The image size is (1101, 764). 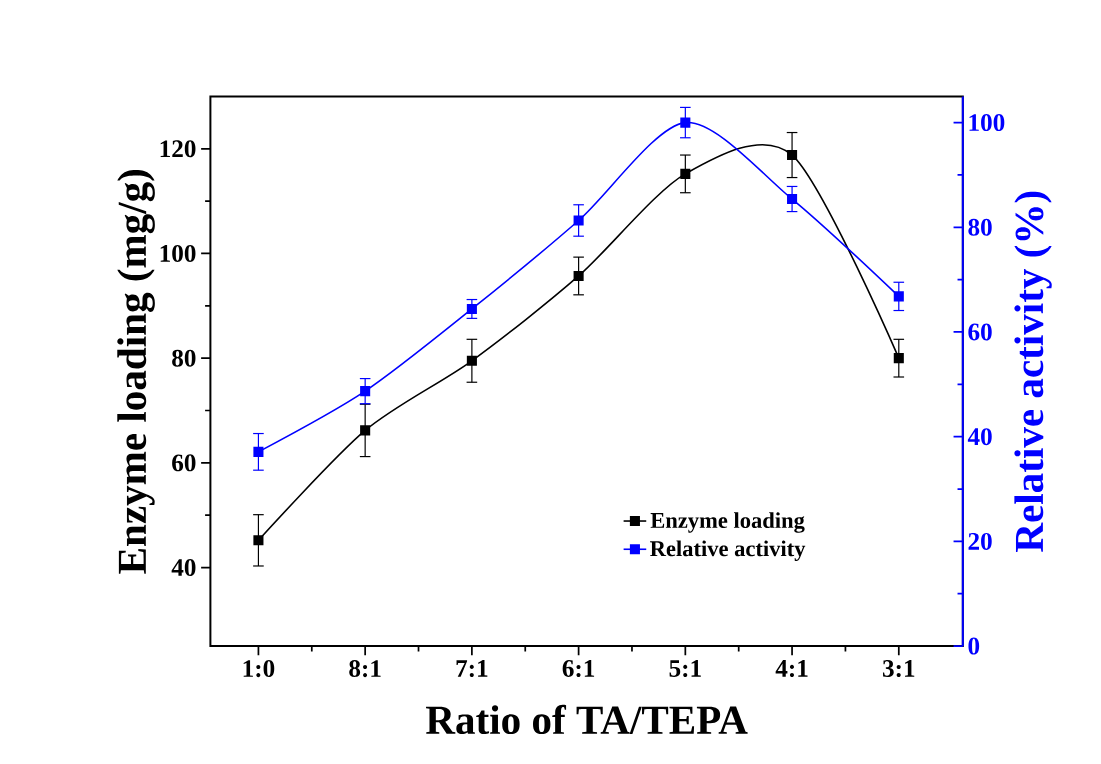 I want to click on x-tick-label: 6:1, so click(x=578, y=668).